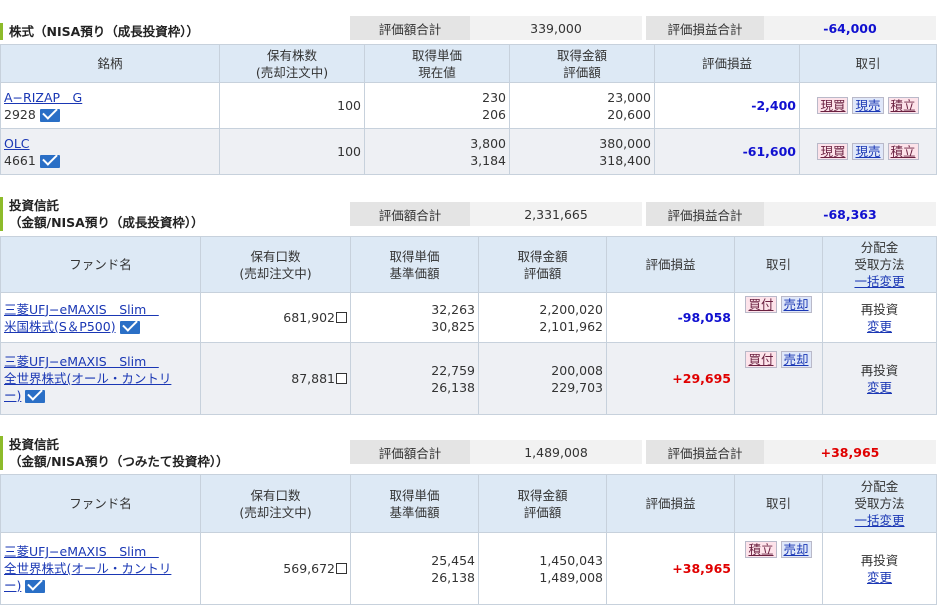  What do you see at coordinates (850, 214) in the screenshot?
I see `fund-growth-pl-value: -68,363` at bounding box center [850, 214].